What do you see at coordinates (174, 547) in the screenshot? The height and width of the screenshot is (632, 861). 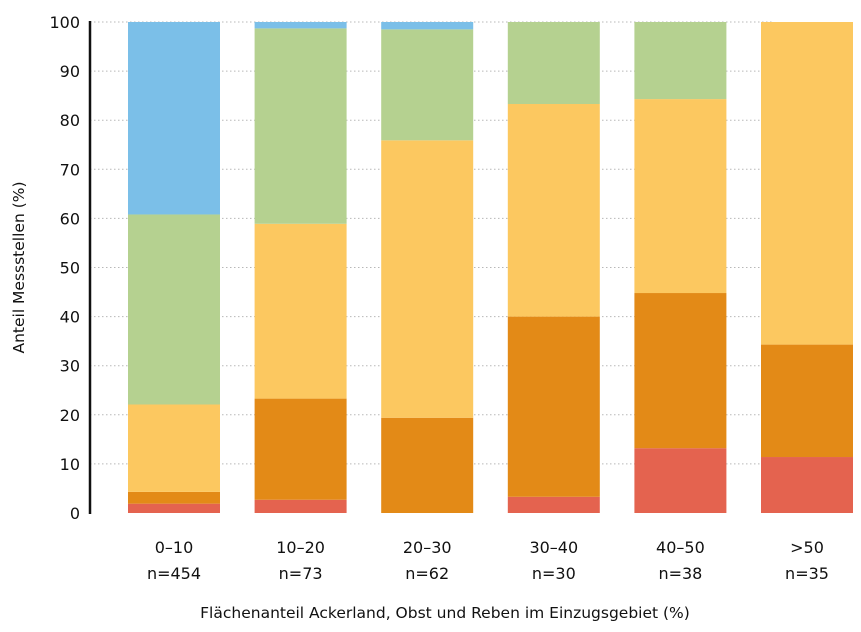 I see `x-tick-label: 0–10` at bounding box center [174, 547].